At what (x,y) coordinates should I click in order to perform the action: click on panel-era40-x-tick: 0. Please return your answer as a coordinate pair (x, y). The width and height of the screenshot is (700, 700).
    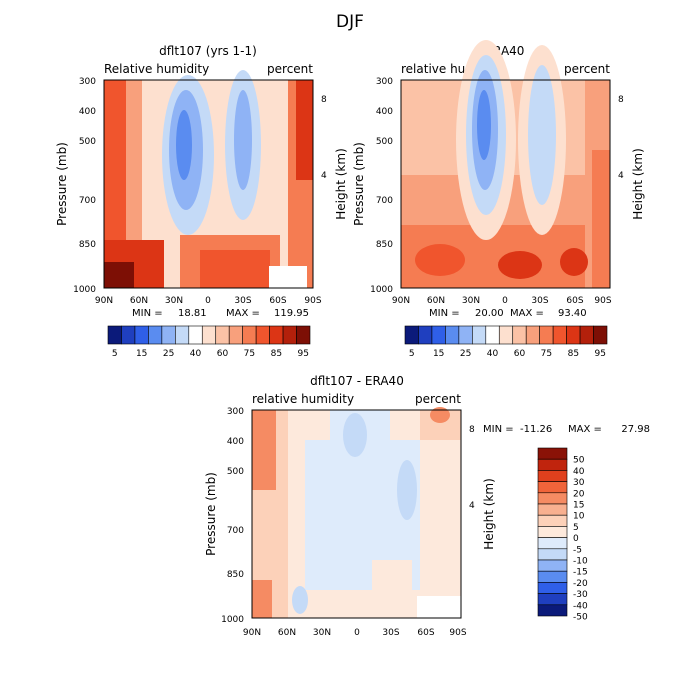
    Looking at the image, I should click on (505, 301).